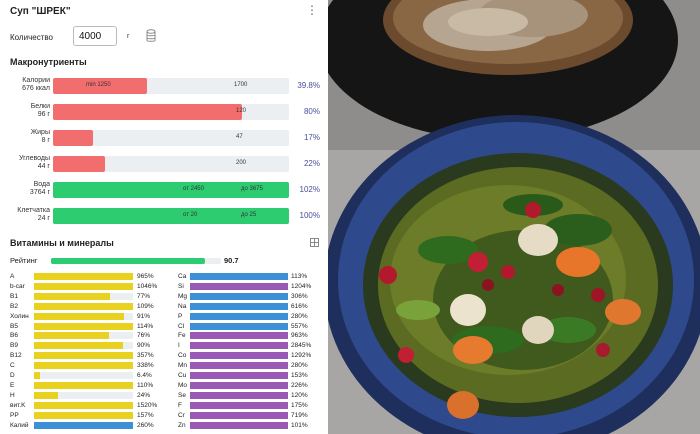  What do you see at coordinates (145, 415) in the screenshot?
I see `nutrient-percent: 157%` at bounding box center [145, 415].